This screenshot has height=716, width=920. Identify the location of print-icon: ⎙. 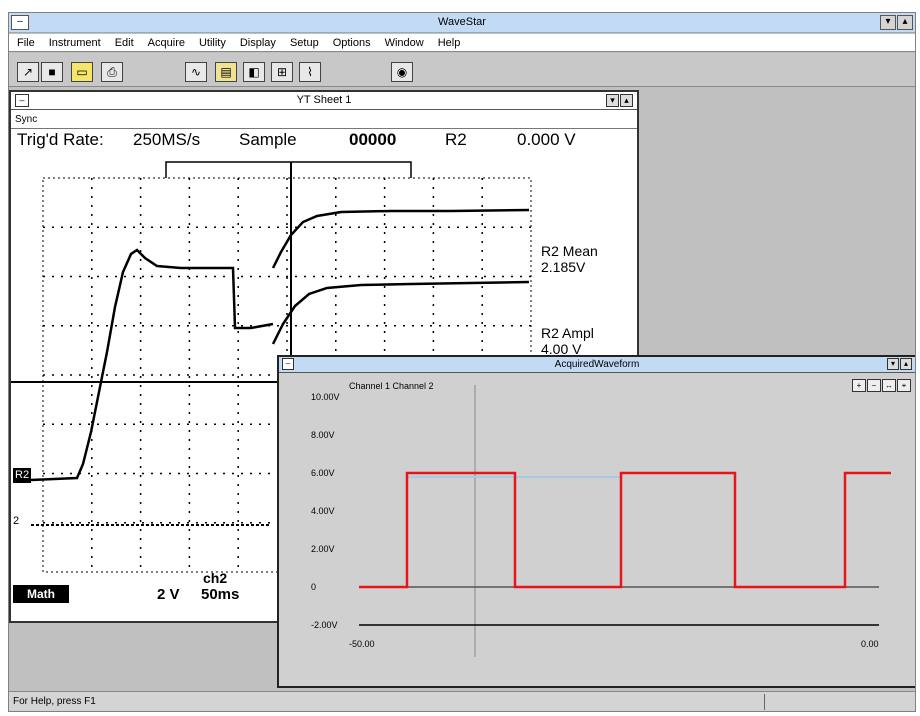
(112, 72).